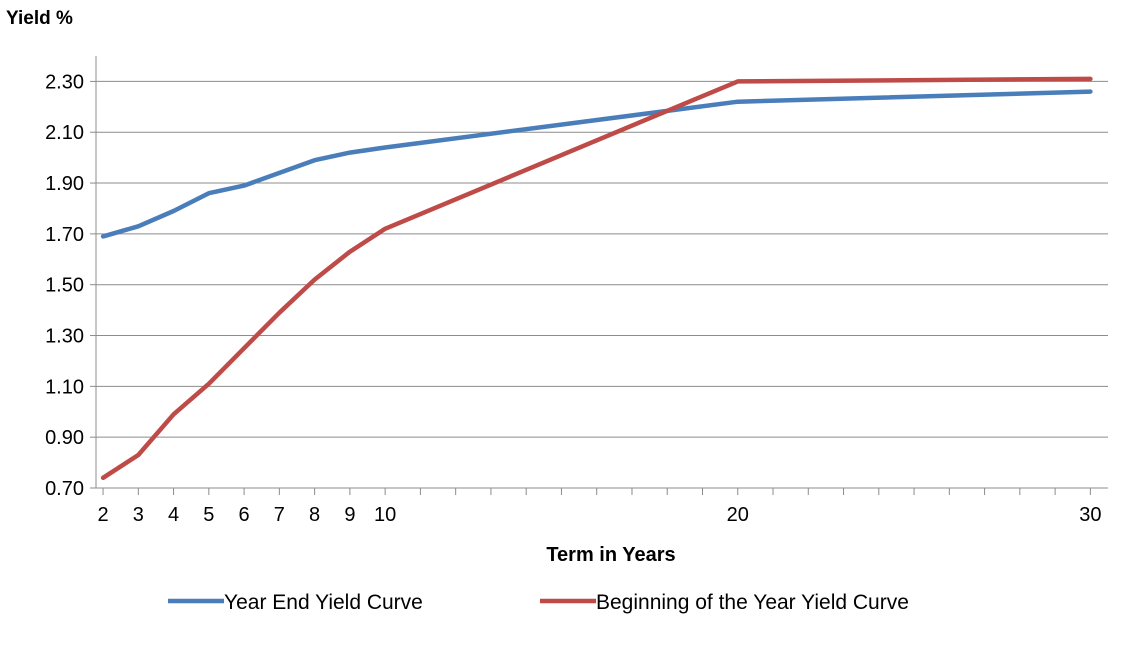 This screenshot has width=1126, height=645. What do you see at coordinates (349, 515) in the screenshot?
I see `x-tick-label: 9` at bounding box center [349, 515].